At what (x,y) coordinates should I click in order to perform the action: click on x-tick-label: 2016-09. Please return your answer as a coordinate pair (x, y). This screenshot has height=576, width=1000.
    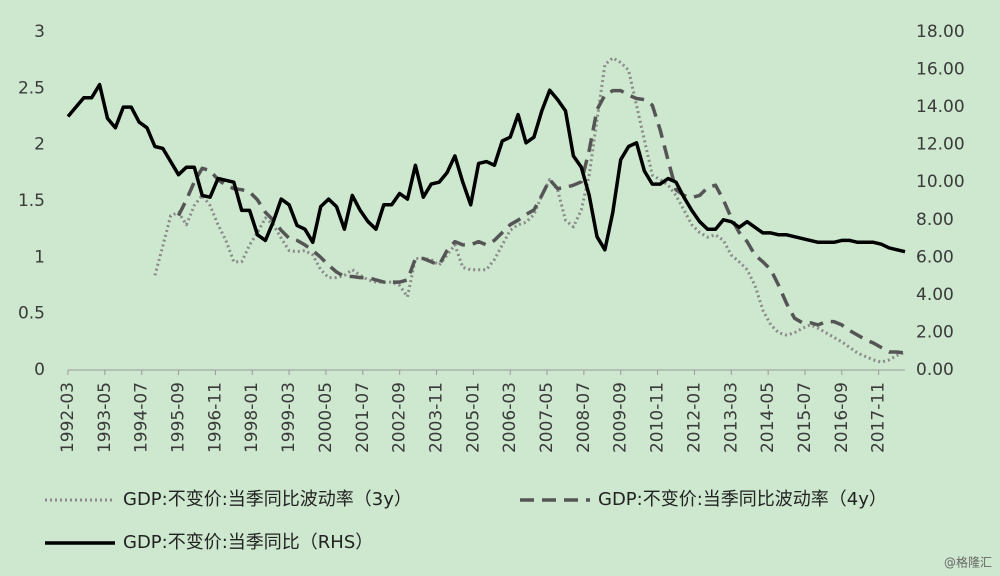
    Looking at the image, I should click on (842, 417).